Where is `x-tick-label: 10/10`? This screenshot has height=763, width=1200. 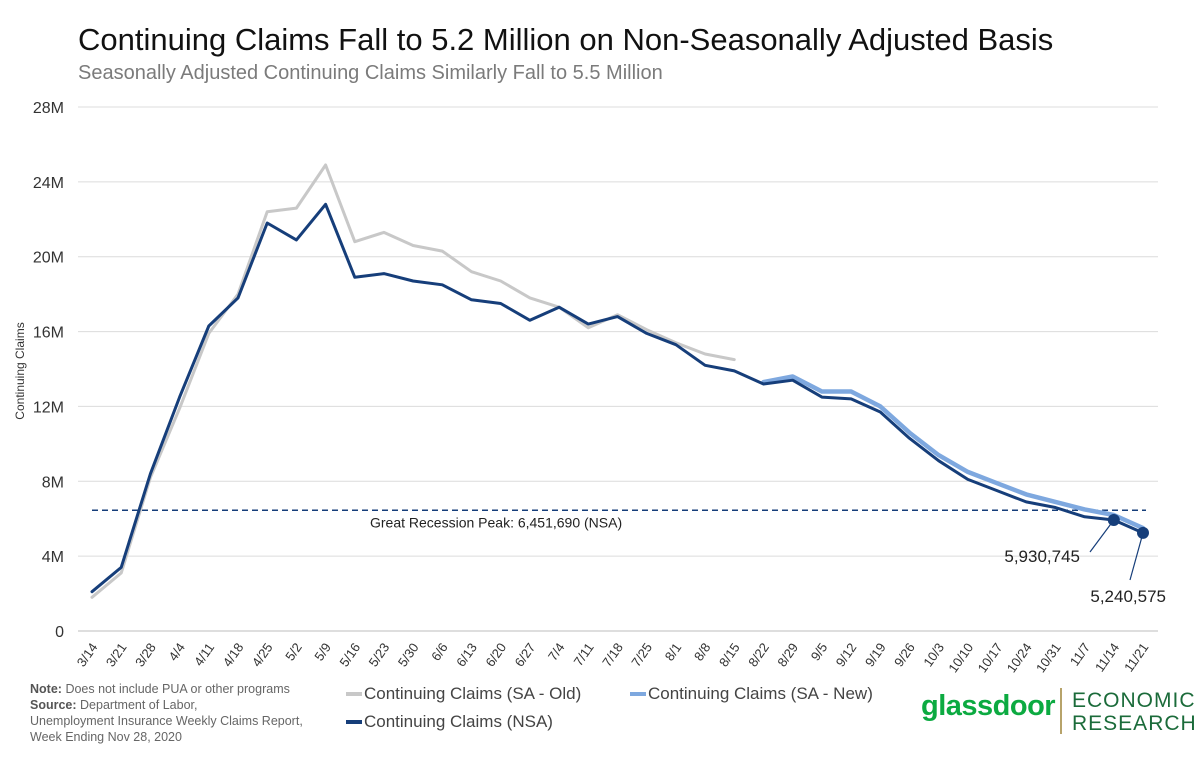 x-tick-label: 10/10 is located at coordinates (960, 657).